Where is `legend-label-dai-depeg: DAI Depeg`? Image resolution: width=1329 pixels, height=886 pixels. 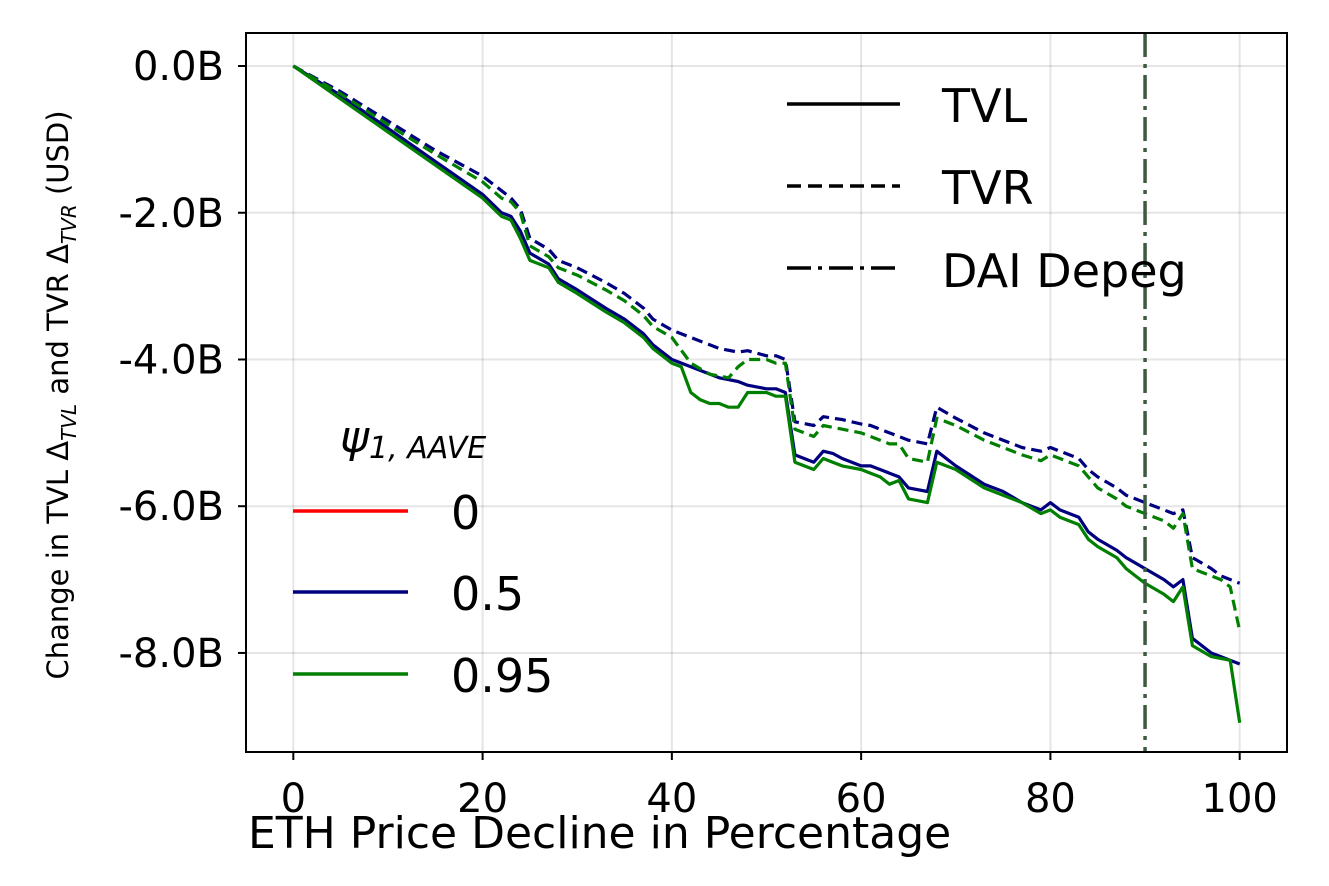
legend-label-dai-depeg: DAI Depeg is located at coordinates (1064, 271).